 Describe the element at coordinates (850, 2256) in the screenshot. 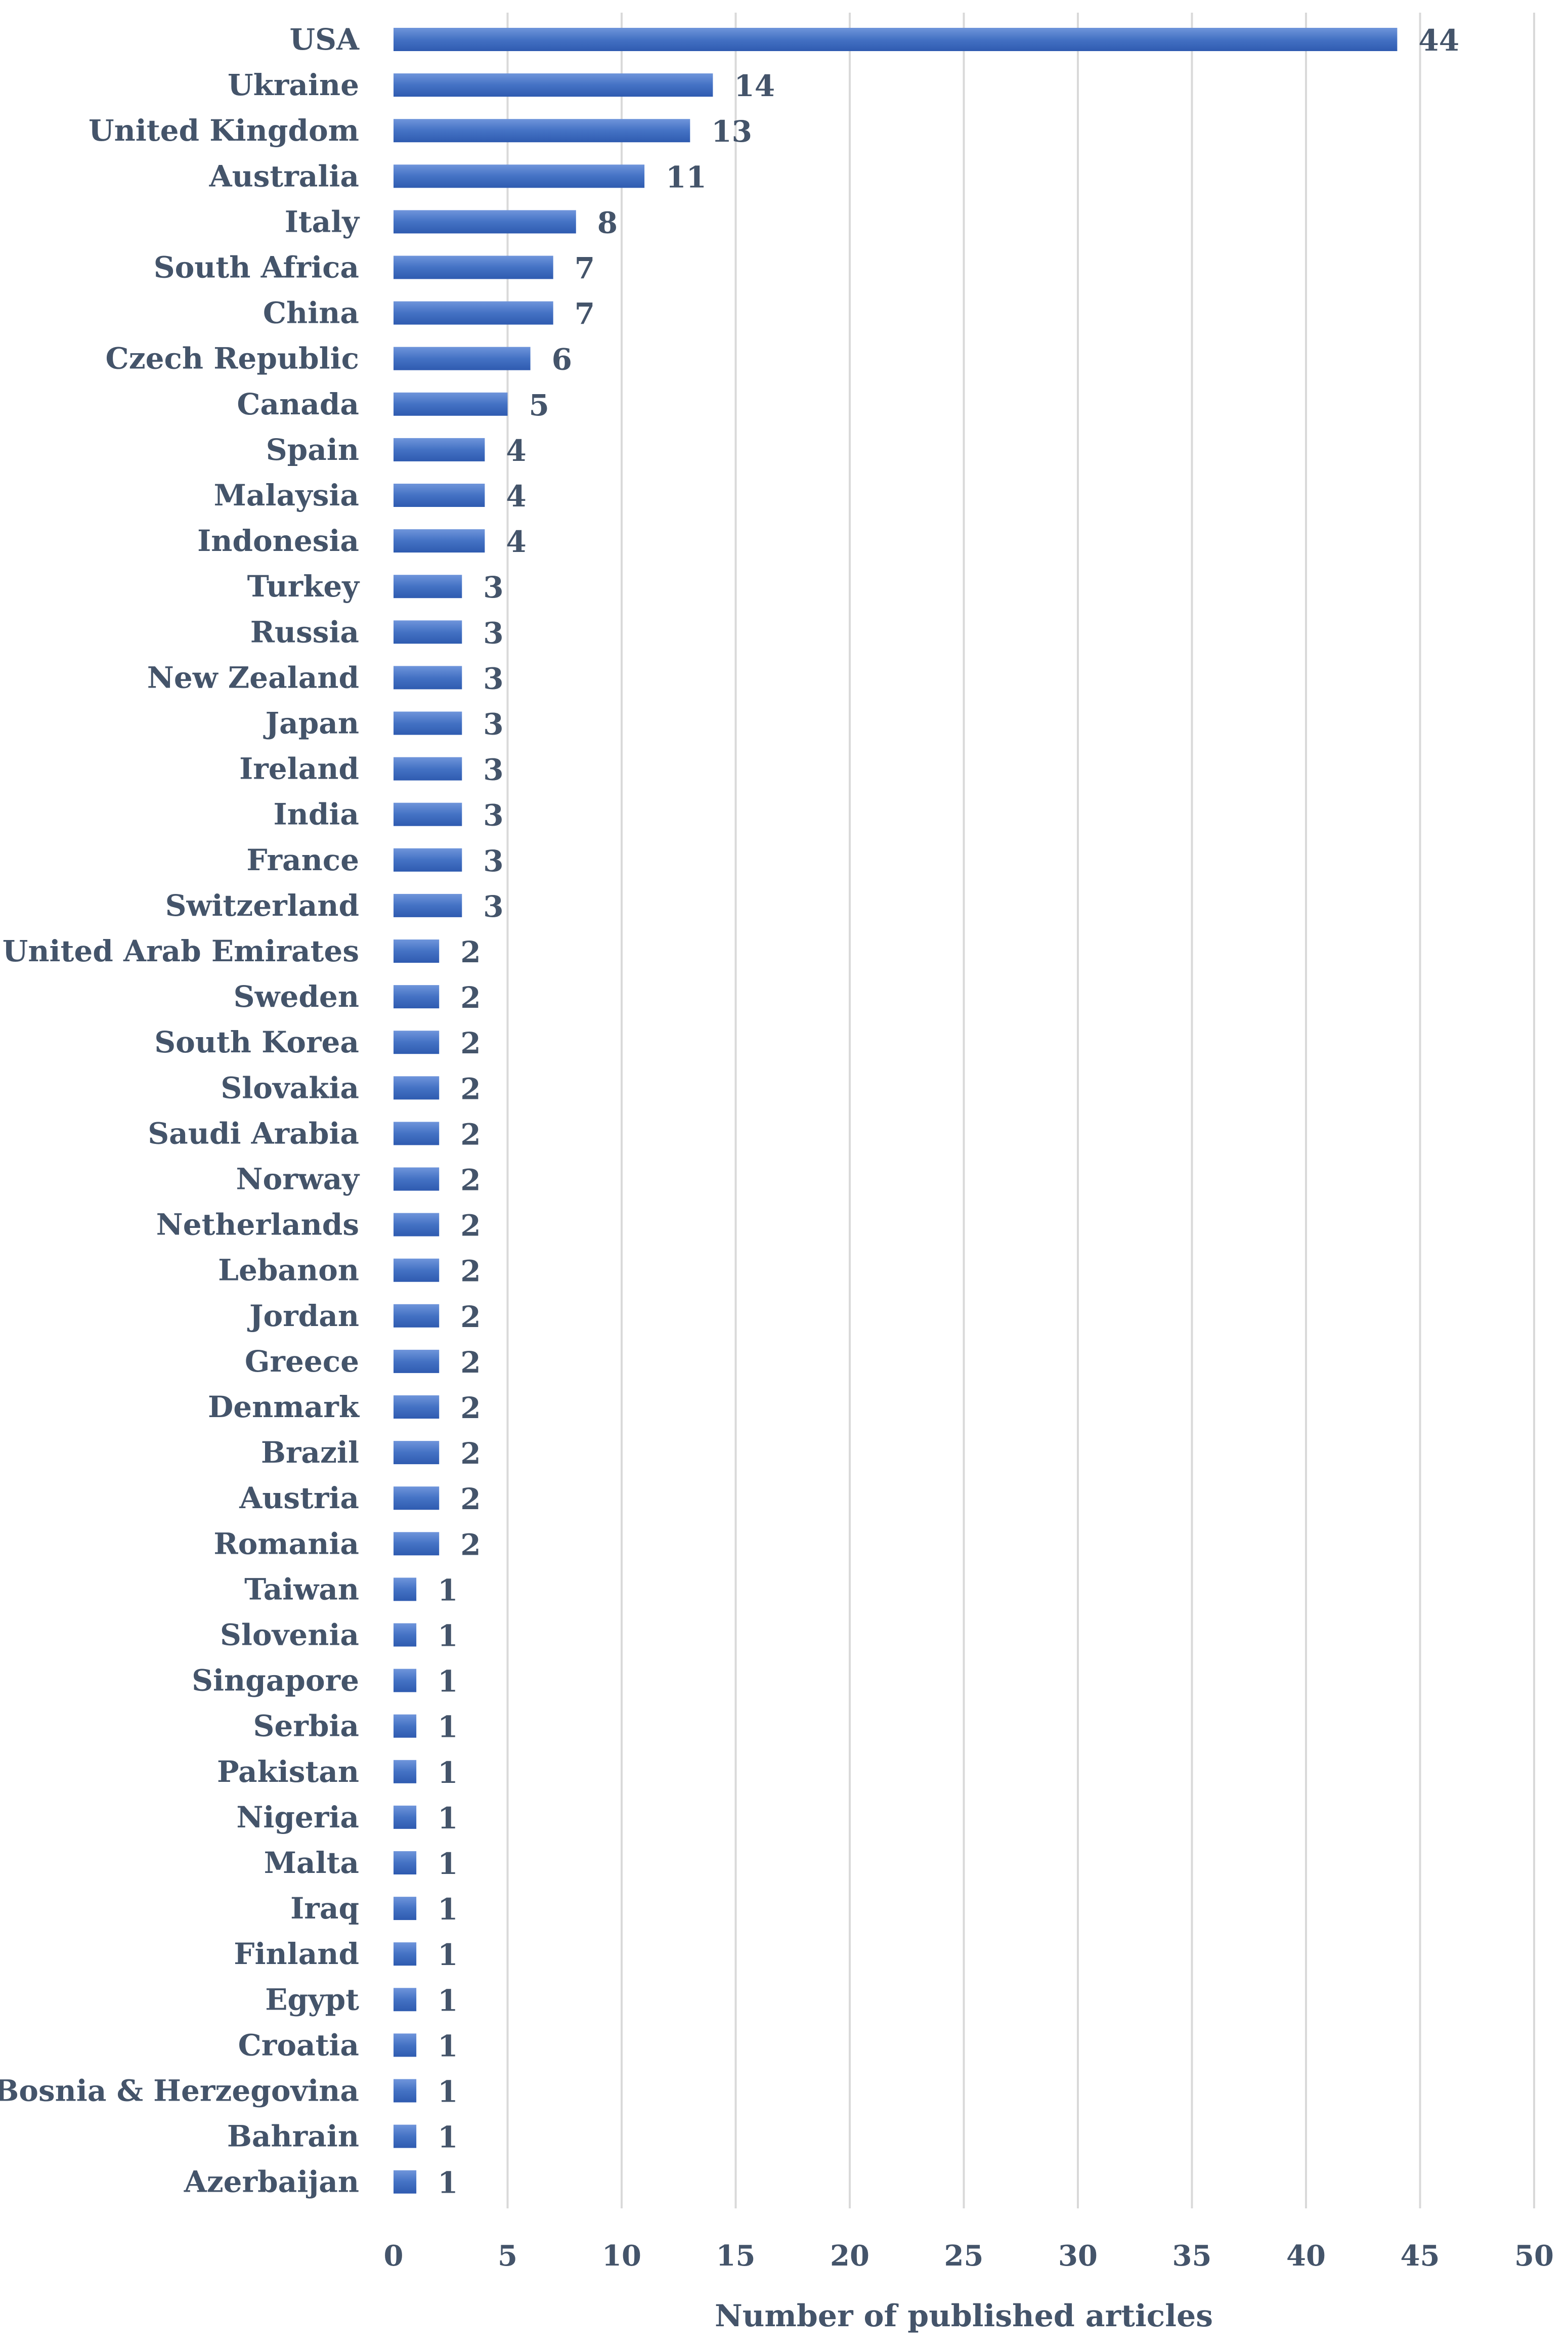

I see `x-tick-label: 20` at that location.